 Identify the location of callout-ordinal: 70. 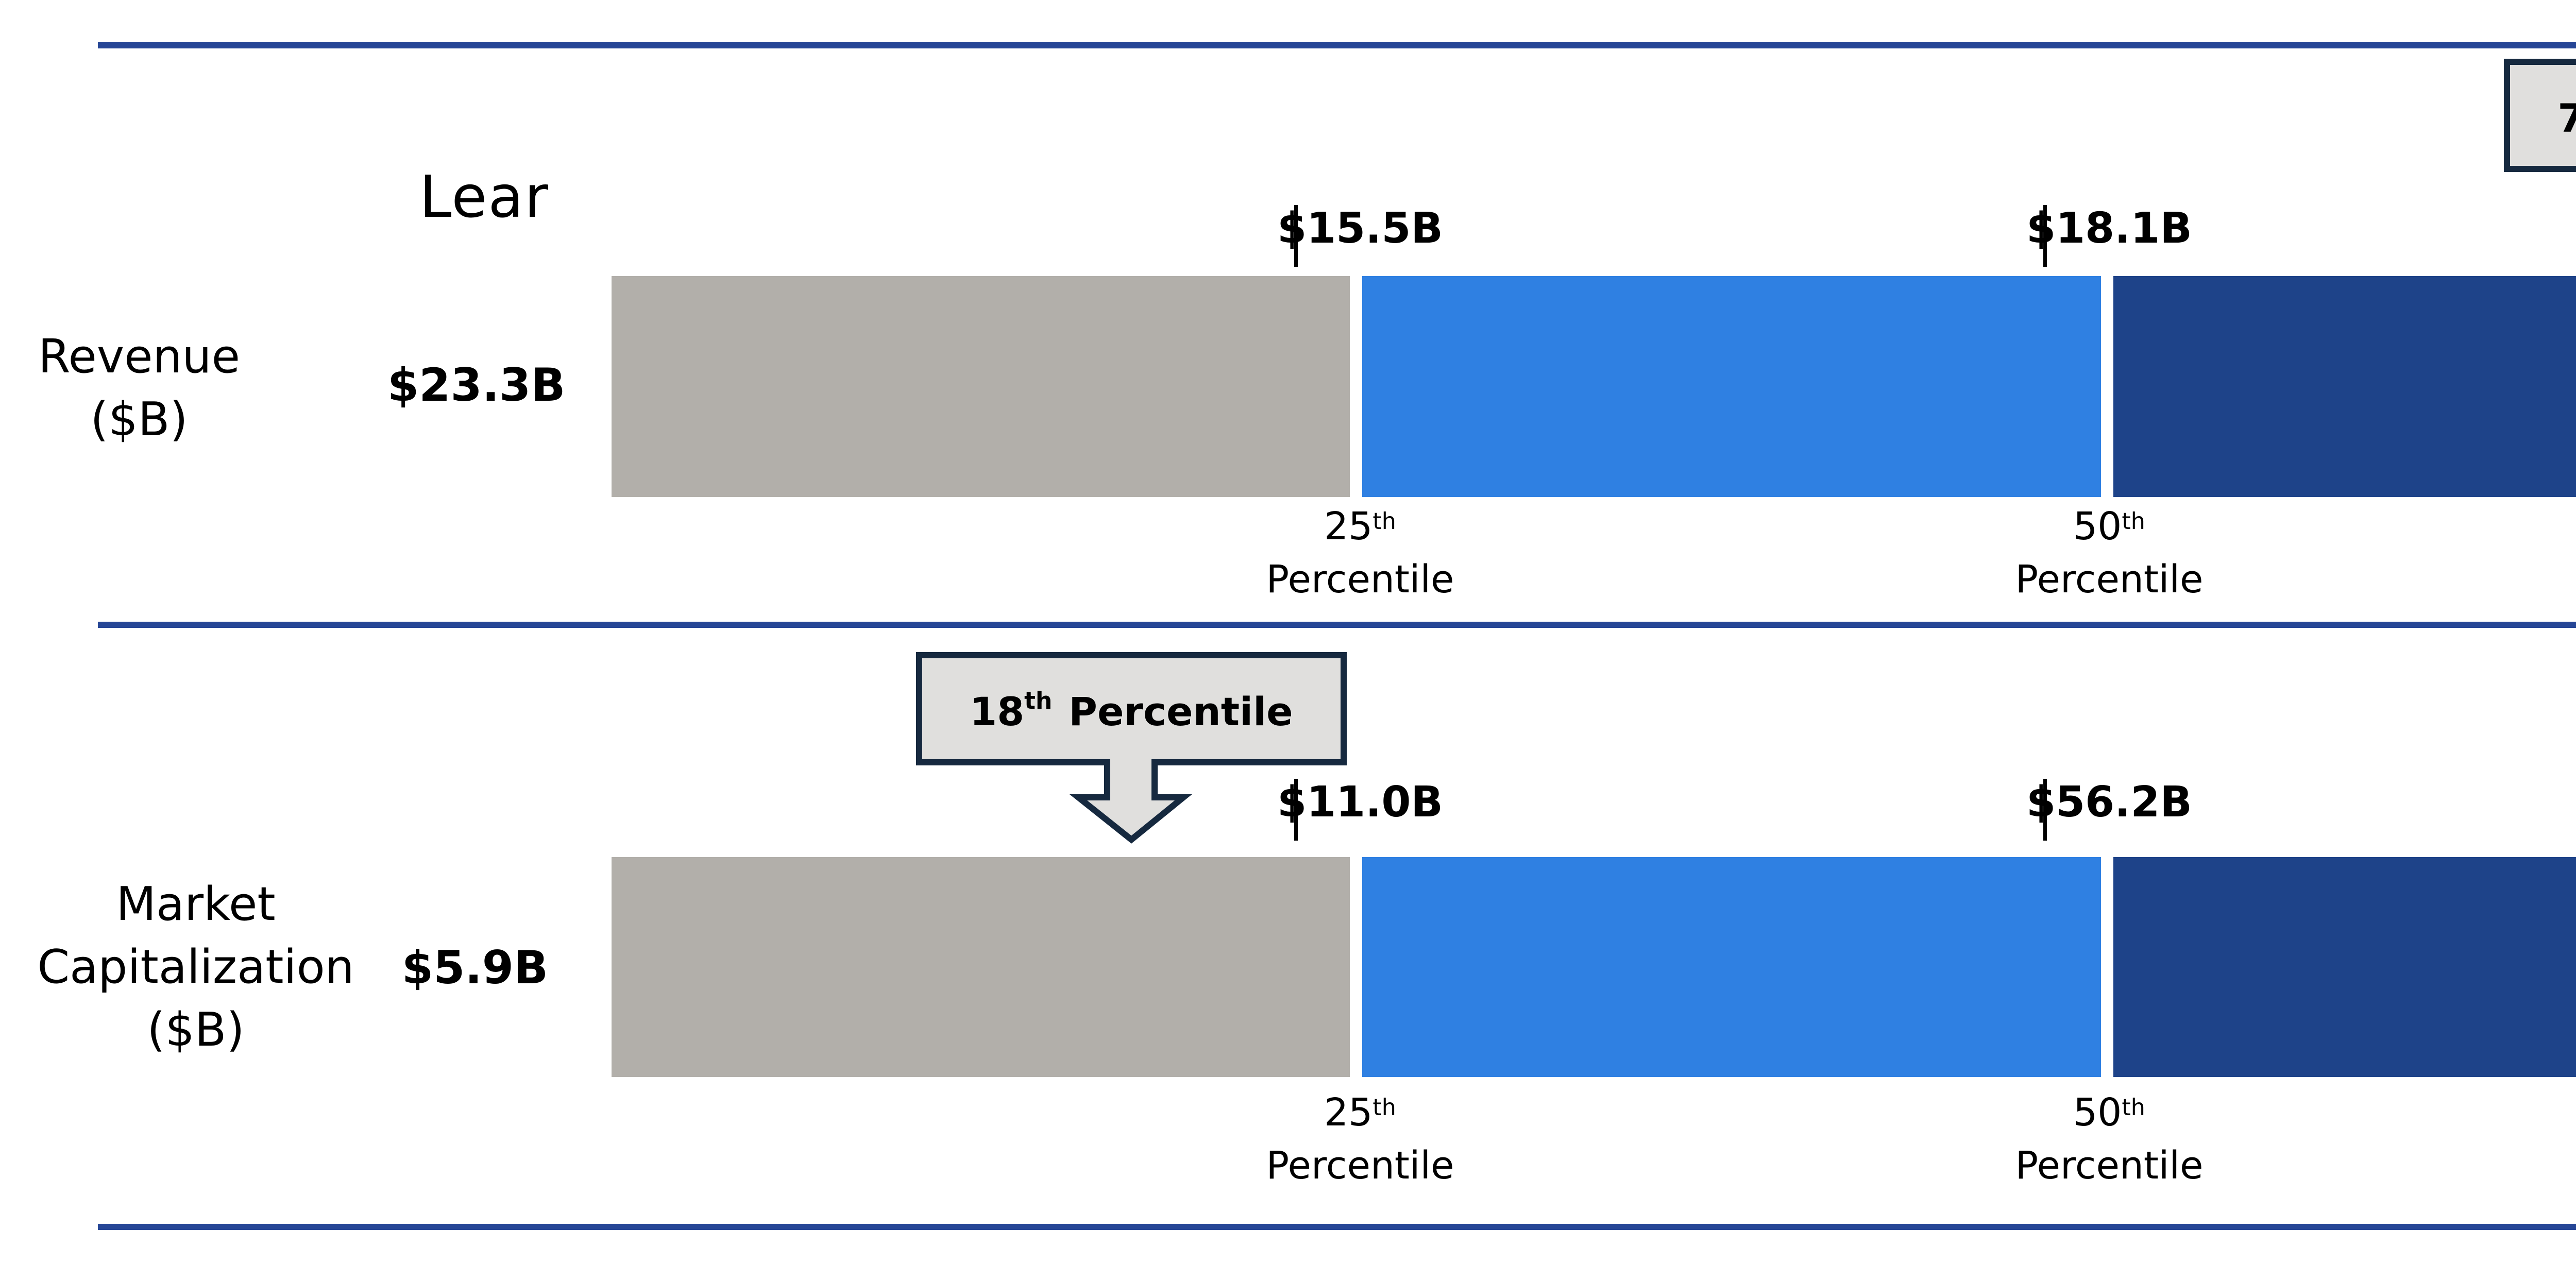
(2566, 118).